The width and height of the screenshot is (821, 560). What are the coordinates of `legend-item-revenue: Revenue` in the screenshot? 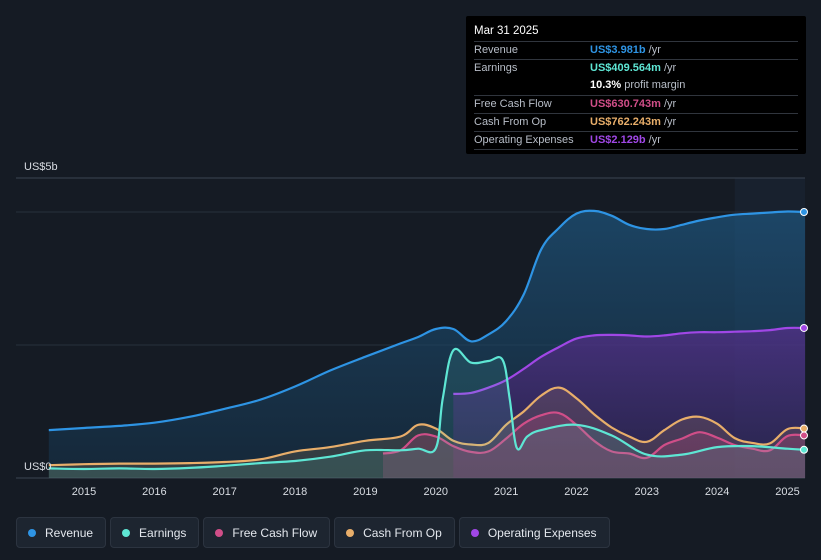 It's located at (61, 532).